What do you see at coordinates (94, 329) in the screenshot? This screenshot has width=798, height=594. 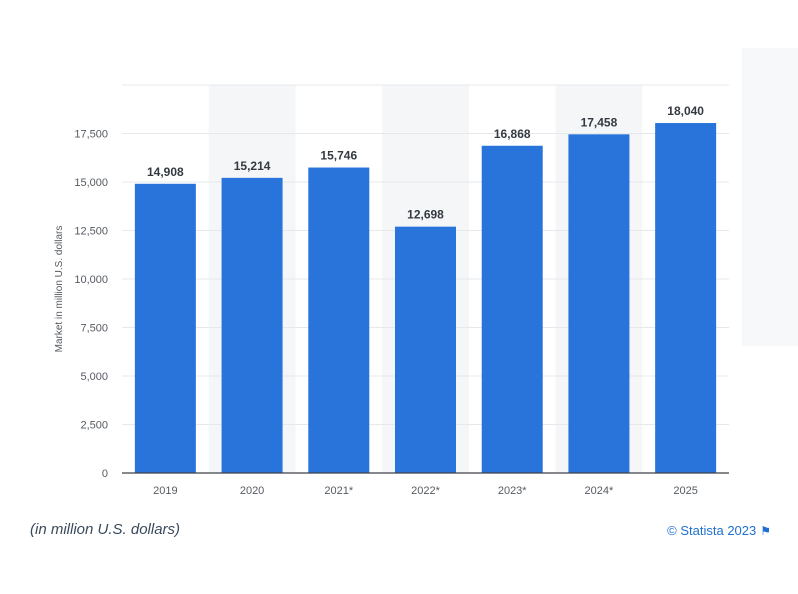 I see `y-tick-label: 7,500` at bounding box center [94, 329].